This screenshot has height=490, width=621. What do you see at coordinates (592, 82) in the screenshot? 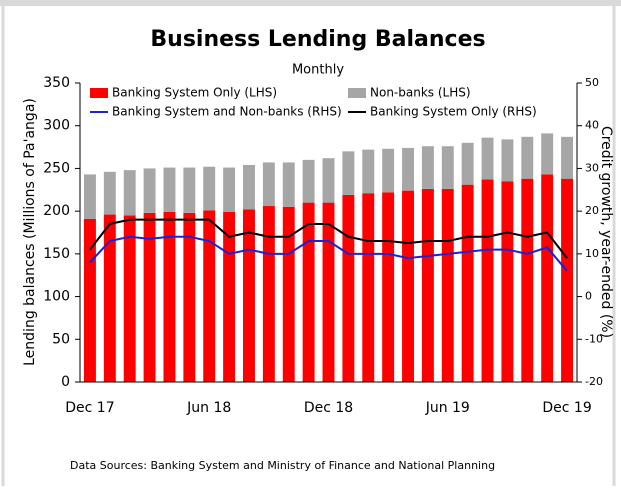
I see `y2-tick-label: 50` at bounding box center [592, 82].